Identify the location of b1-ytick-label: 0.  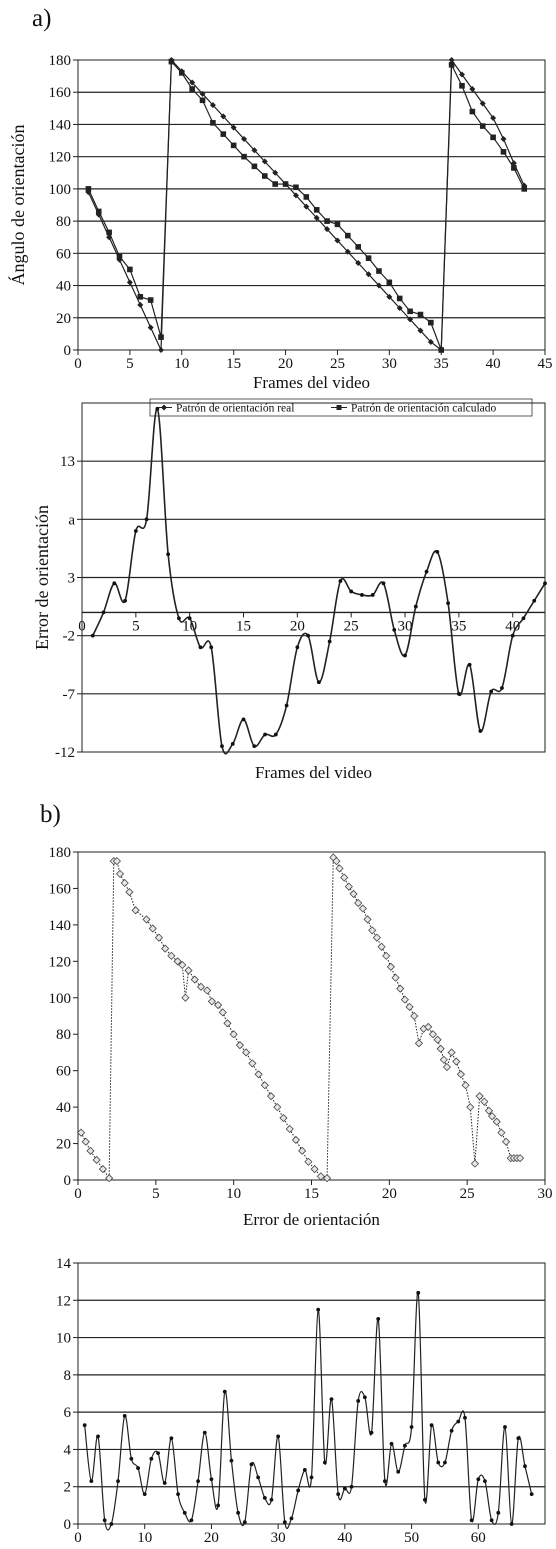
(68, 1181).